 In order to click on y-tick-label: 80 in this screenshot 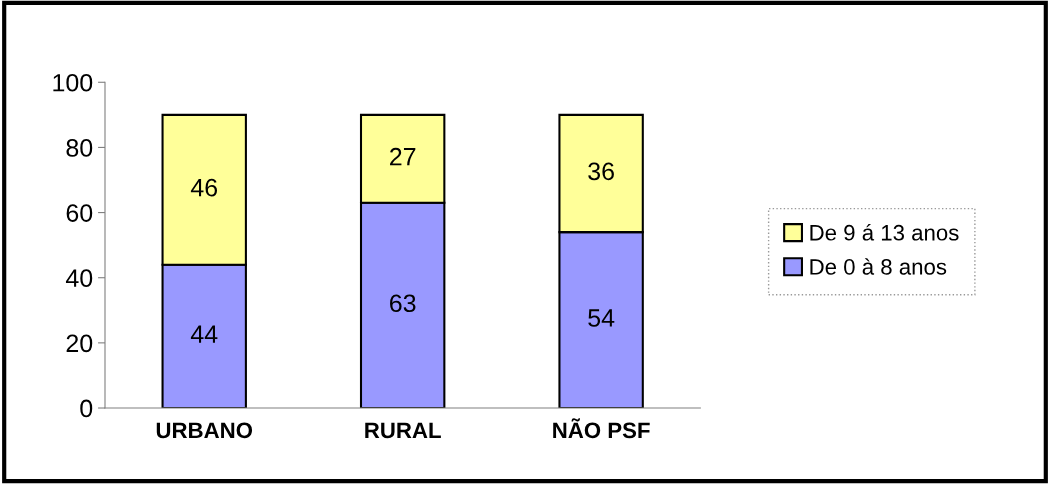, I will do `click(79, 148)`.